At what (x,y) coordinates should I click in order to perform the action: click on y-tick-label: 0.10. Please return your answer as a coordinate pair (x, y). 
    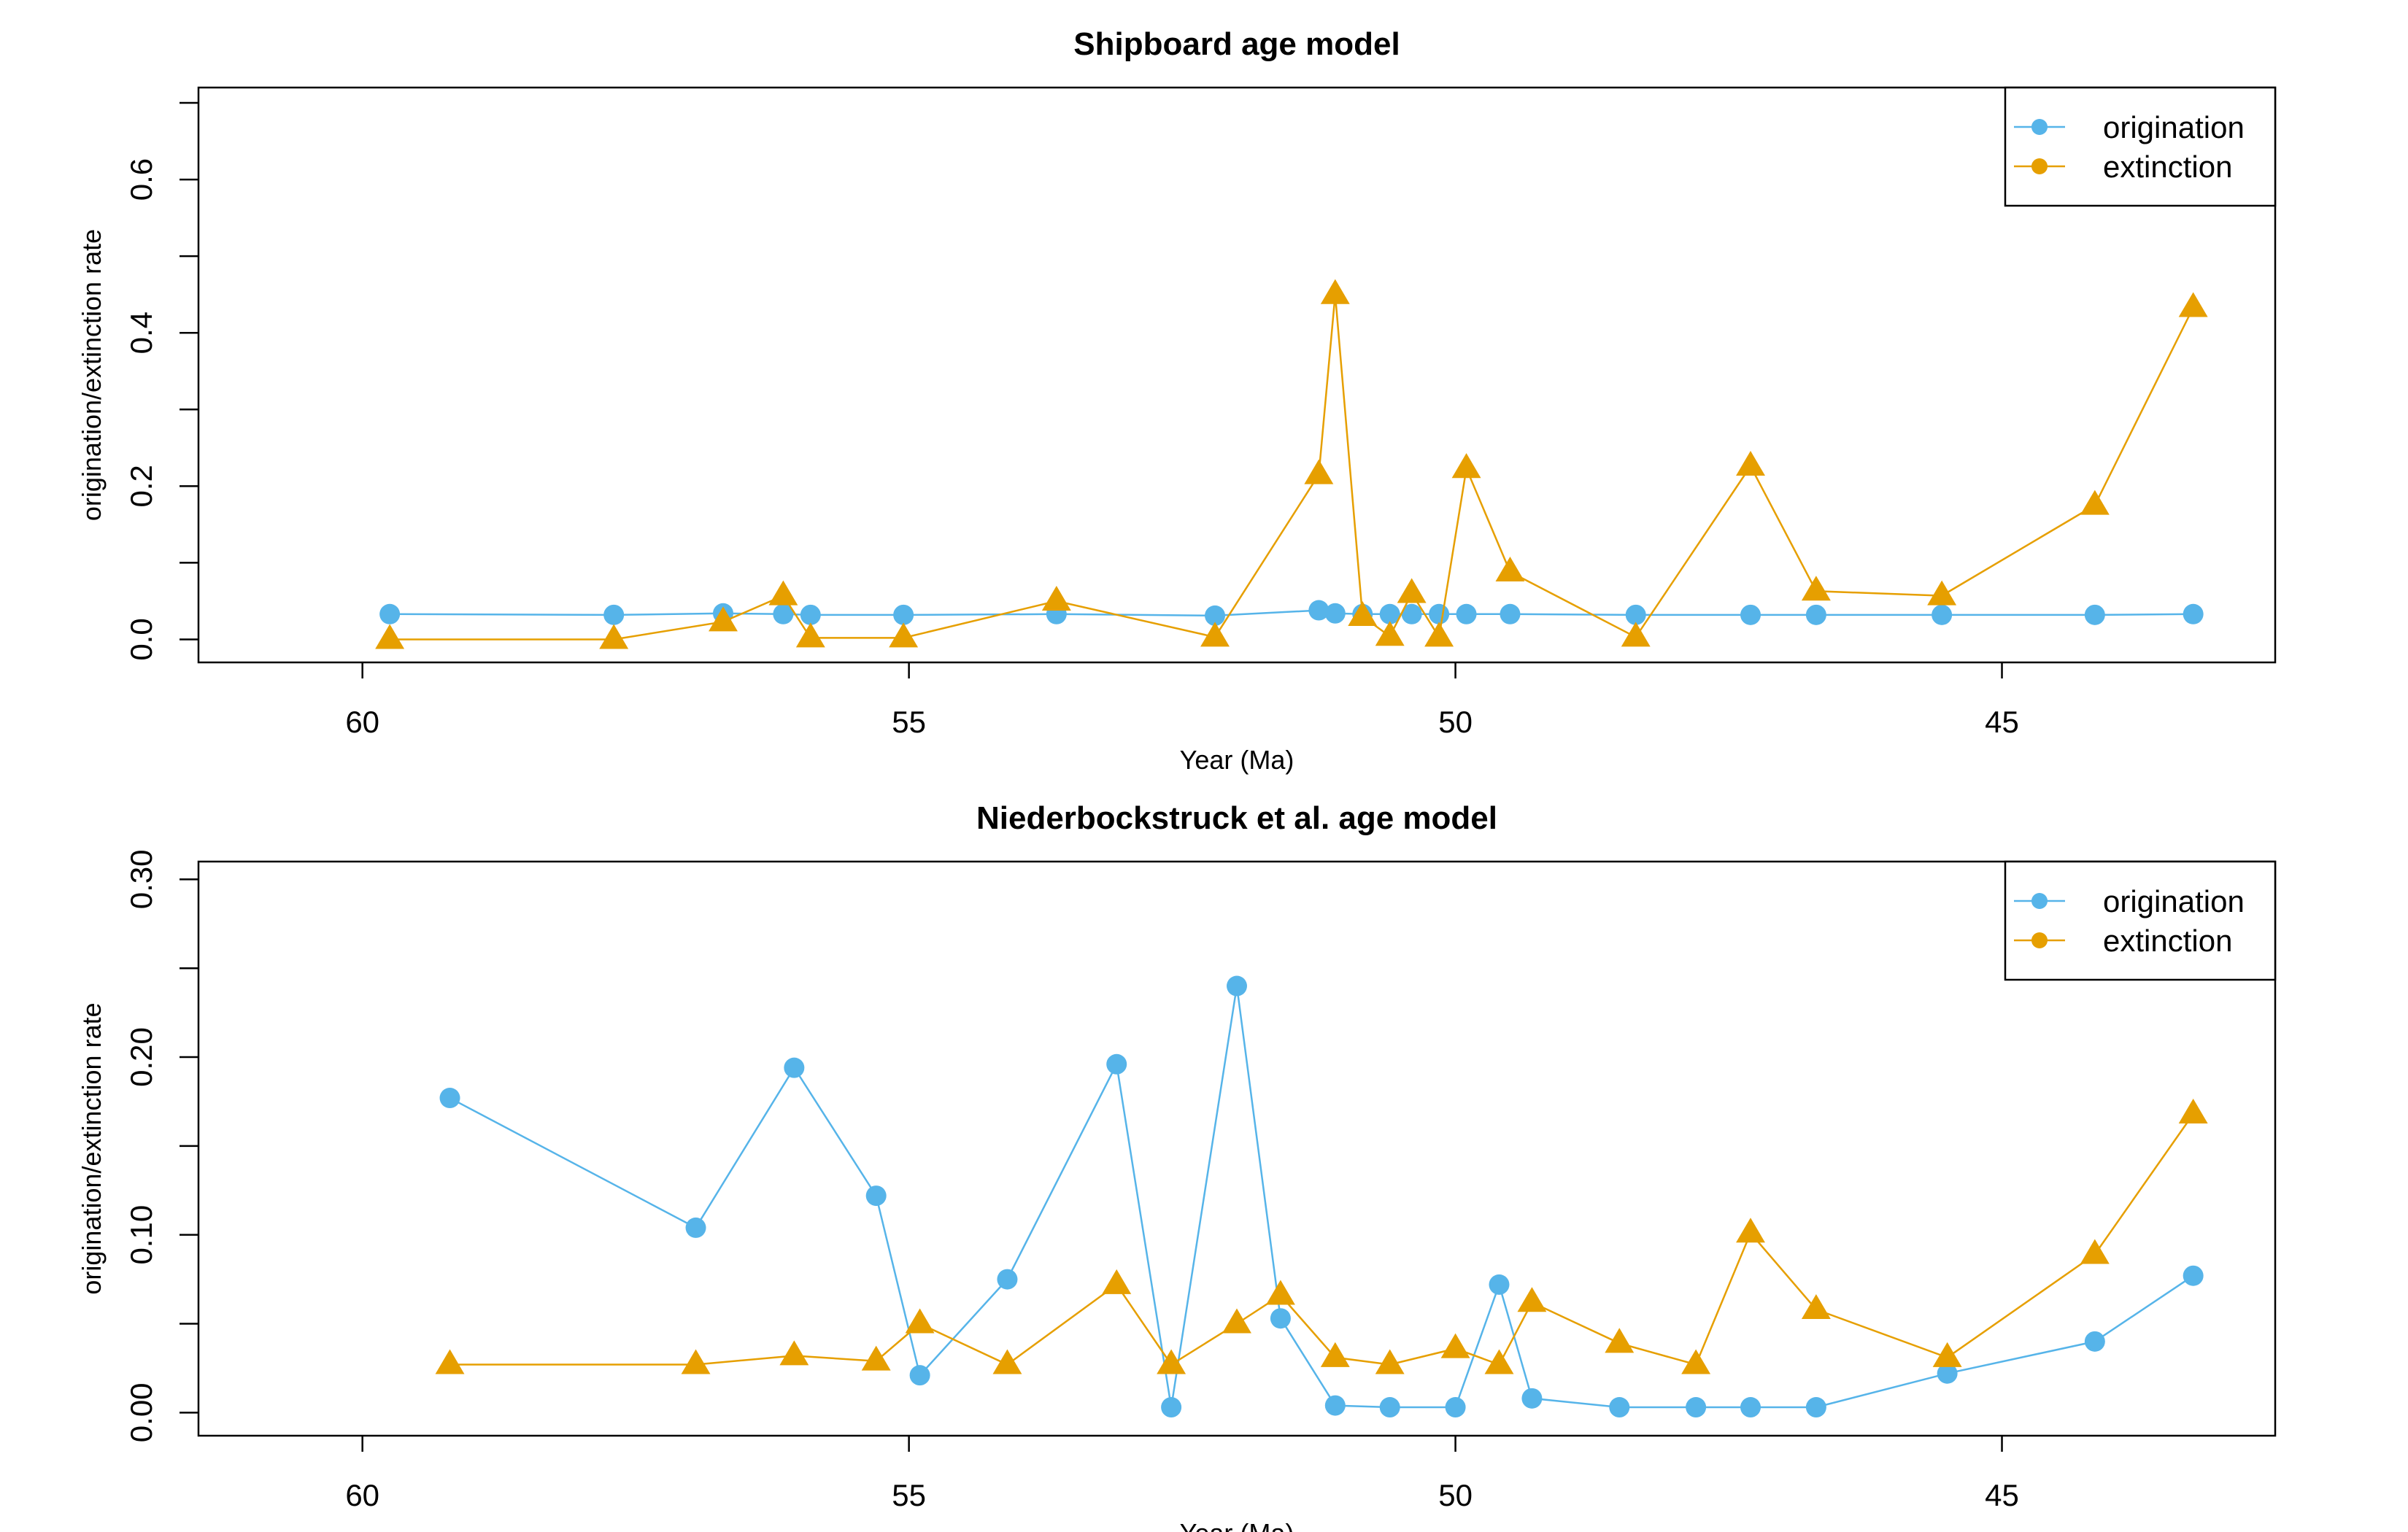
    Looking at the image, I should click on (141, 1235).